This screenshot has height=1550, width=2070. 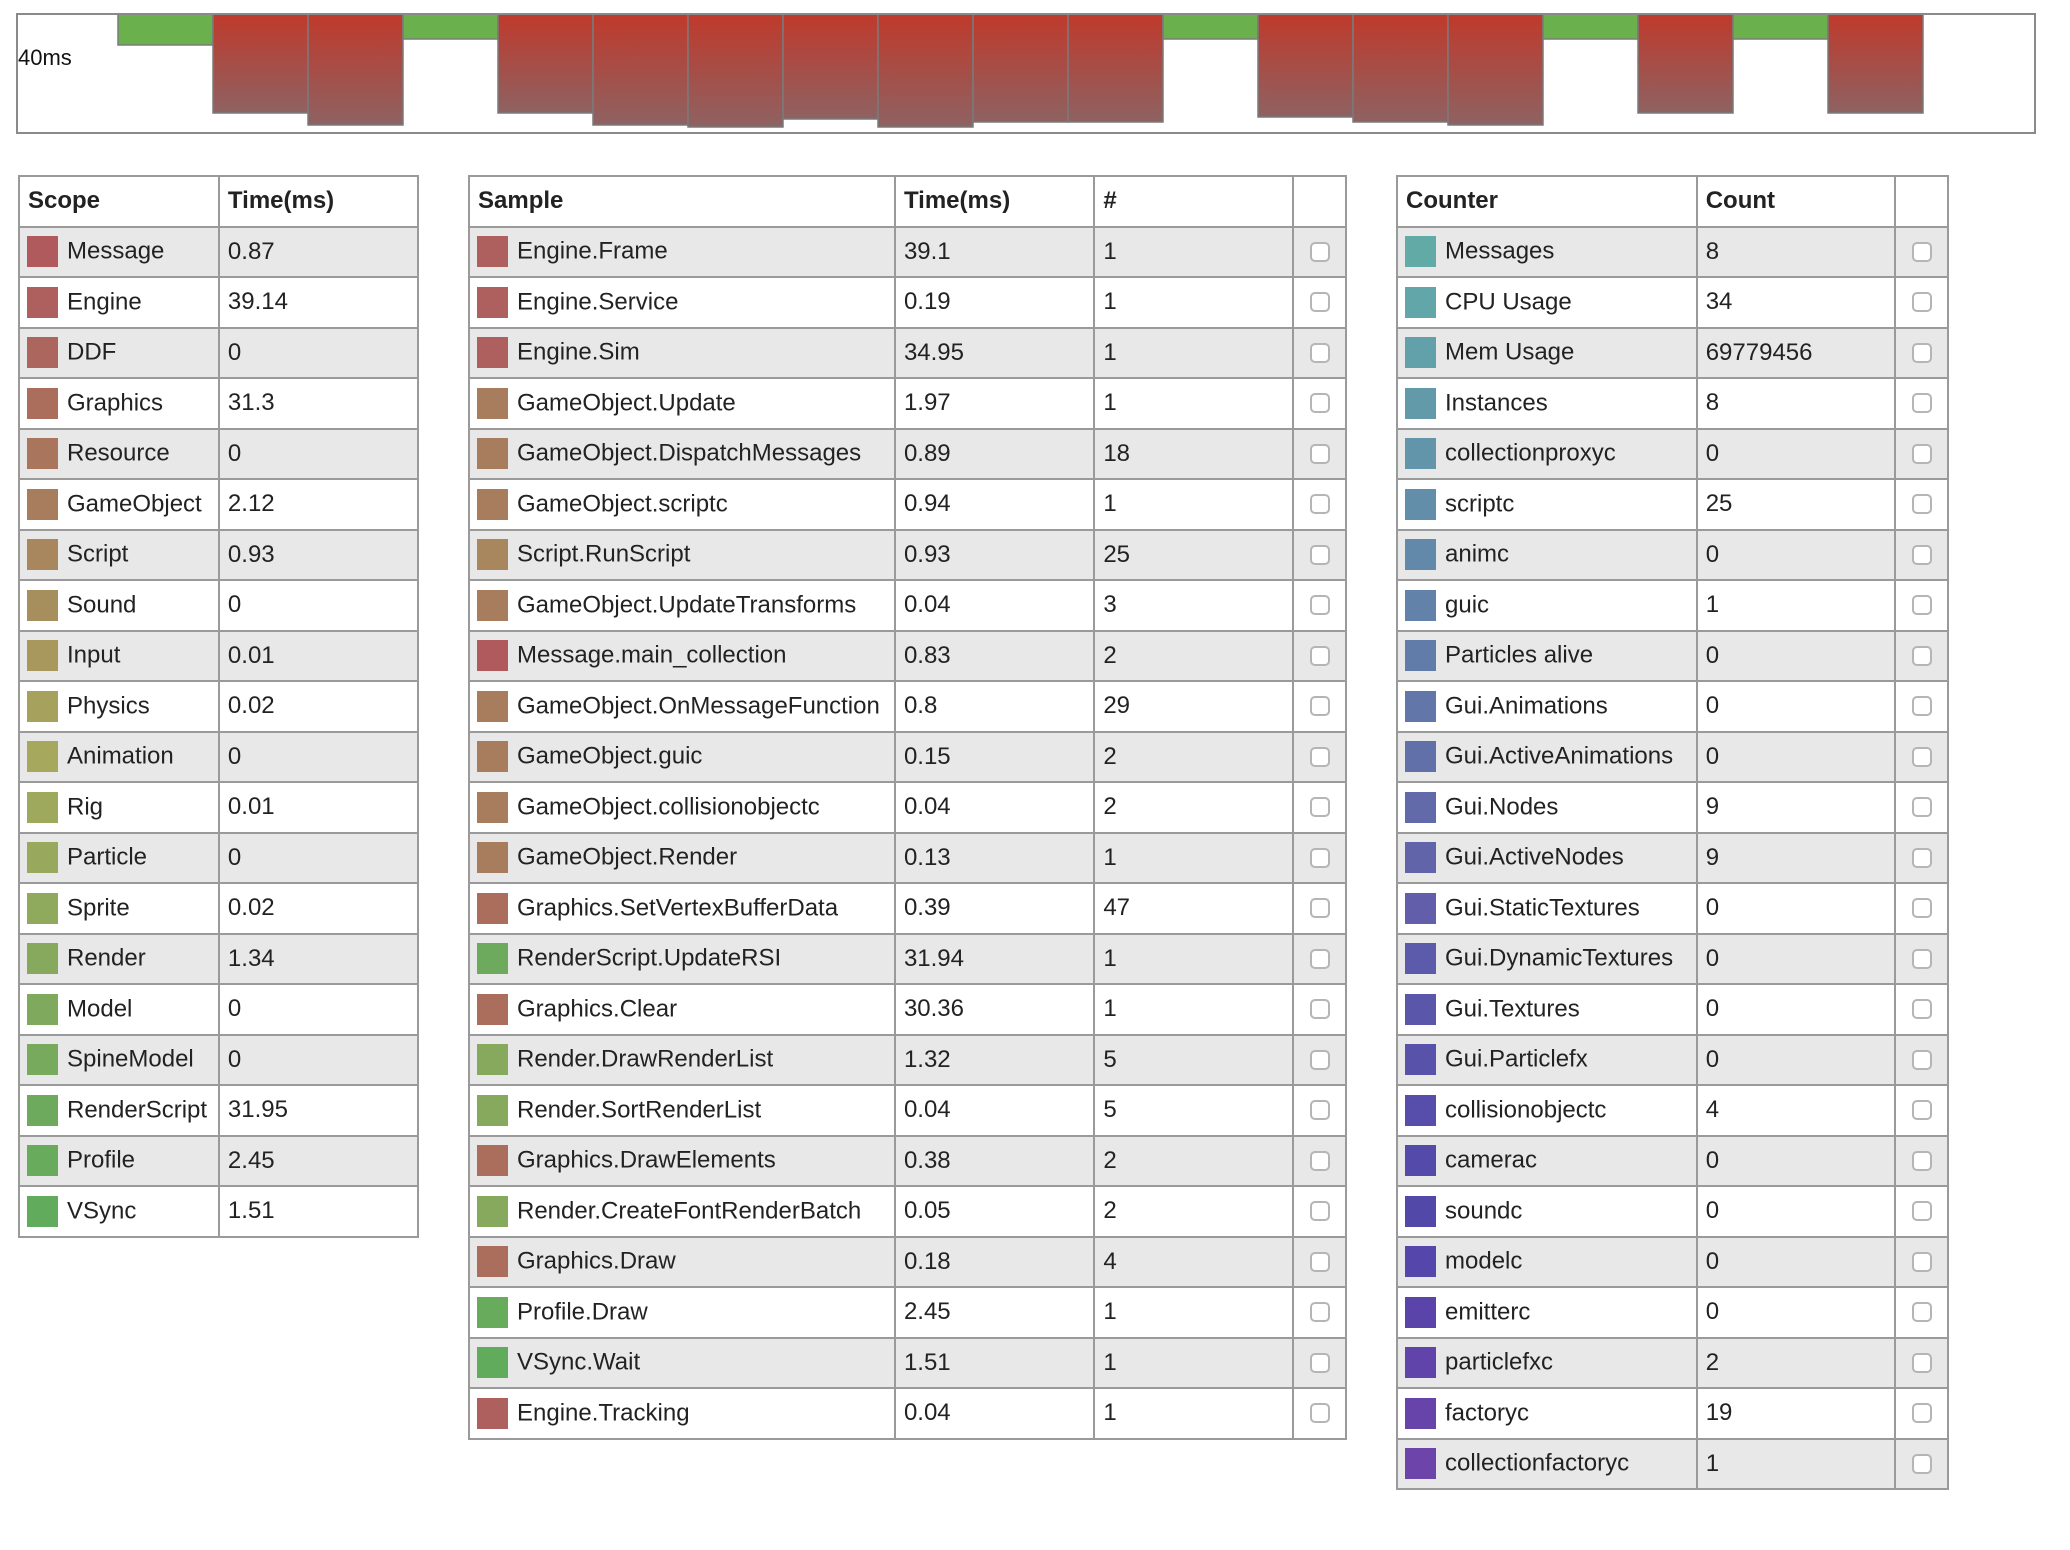 I want to click on sample-count: 25, so click(x=1194, y=554).